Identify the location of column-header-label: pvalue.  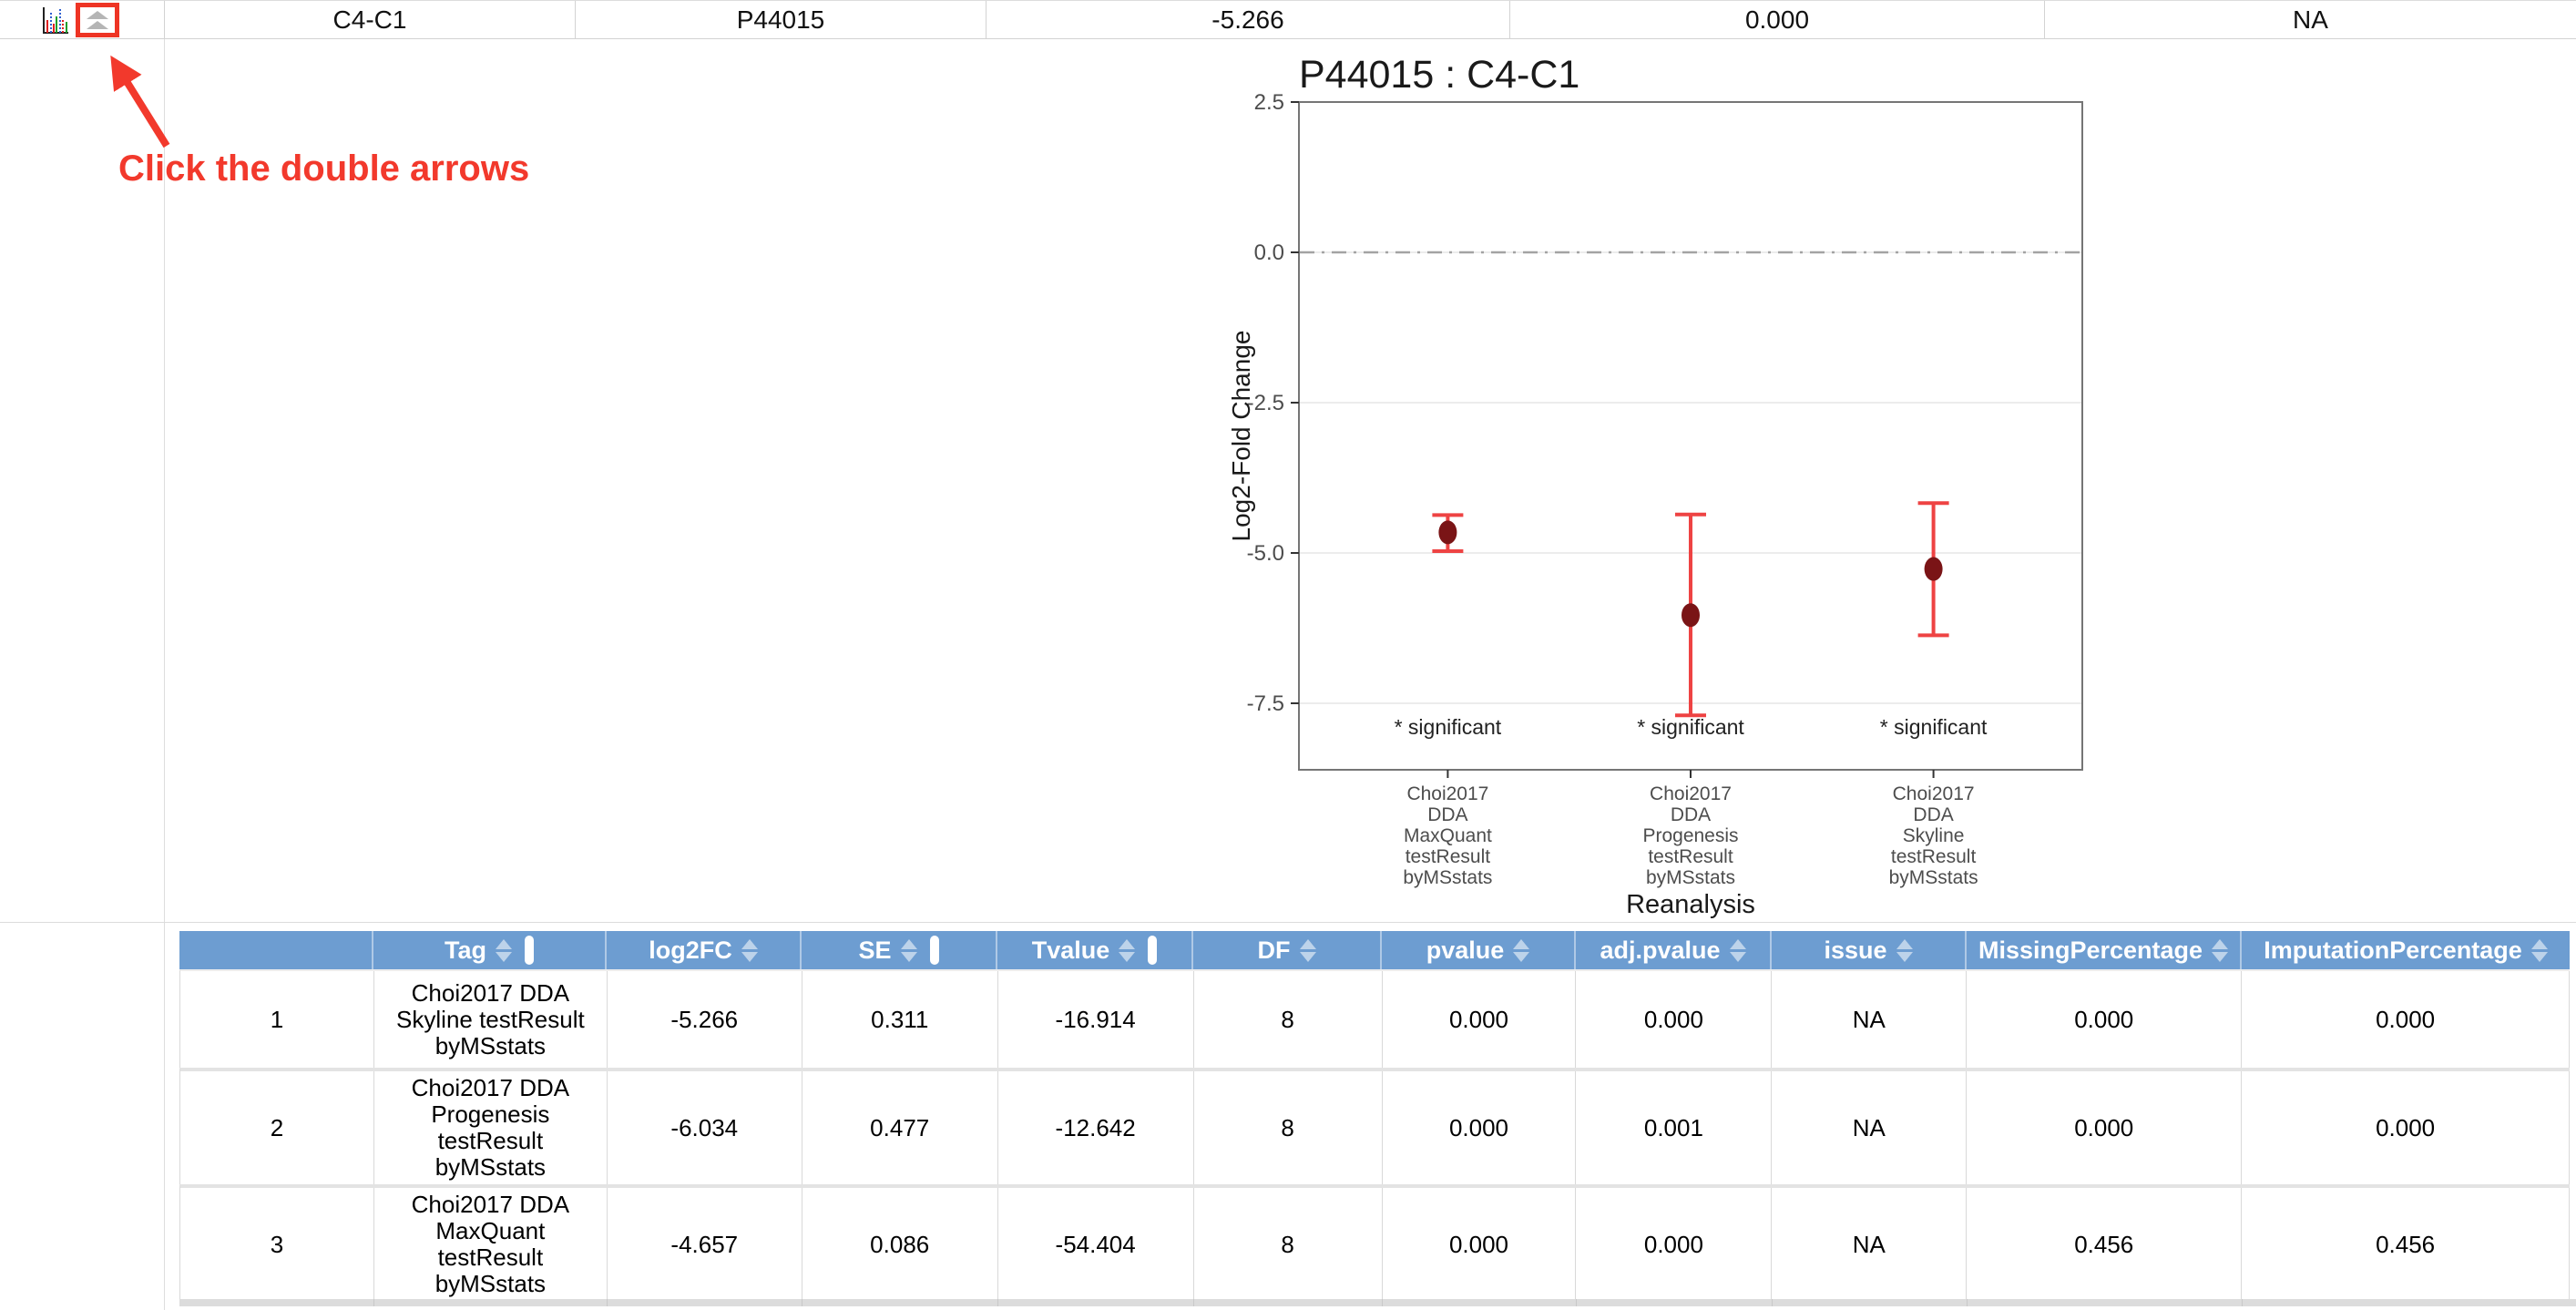
(1465, 950).